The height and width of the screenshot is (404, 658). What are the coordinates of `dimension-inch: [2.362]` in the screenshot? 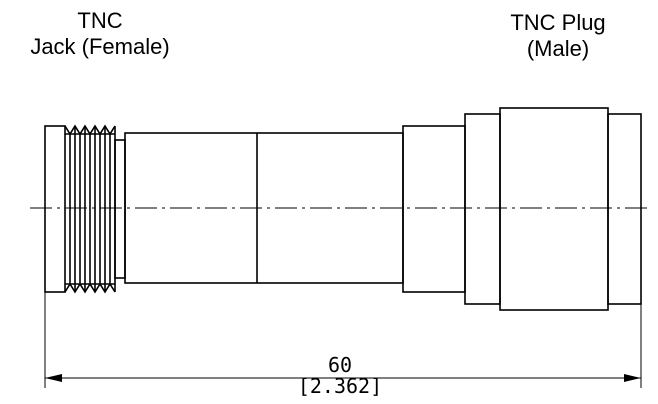 It's located at (340, 386).